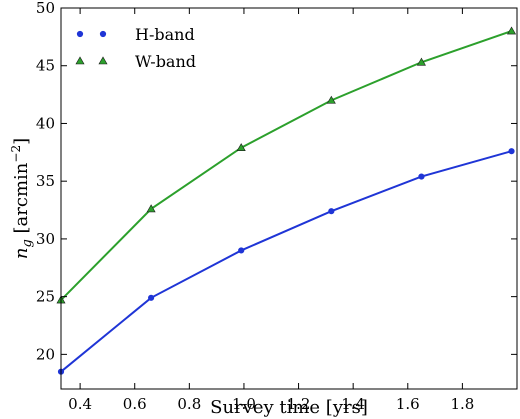 The width and height of the screenshot is (520, 419). Describe the element at coordinates (91, 60) in the screenshot. I see `legend-item-w-band` at that location.